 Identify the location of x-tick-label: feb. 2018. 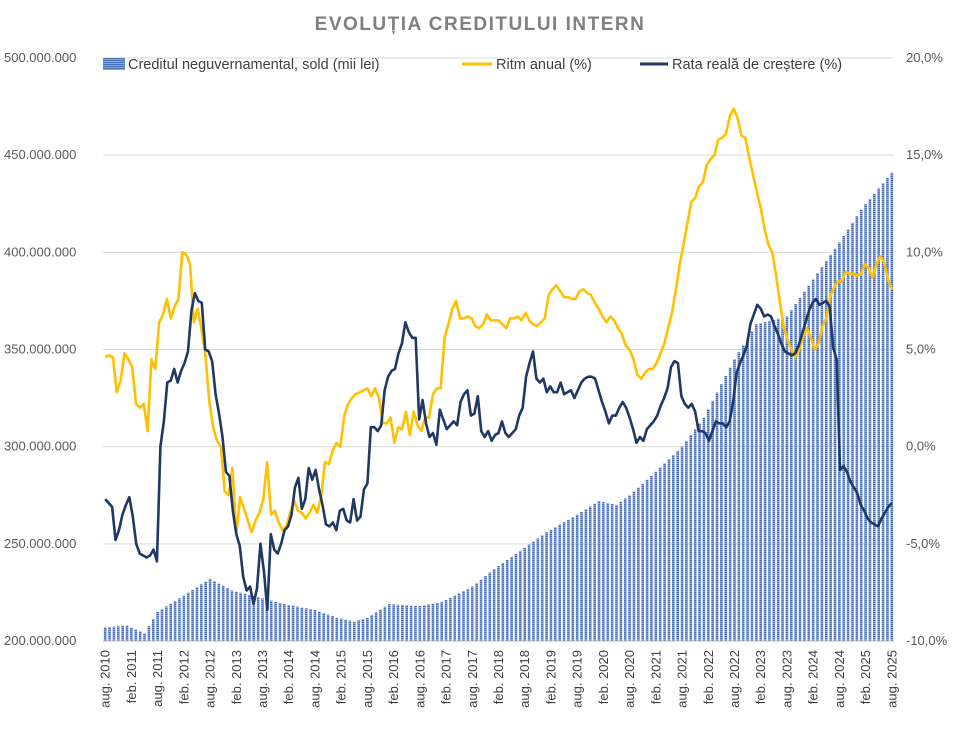
(498, 677).